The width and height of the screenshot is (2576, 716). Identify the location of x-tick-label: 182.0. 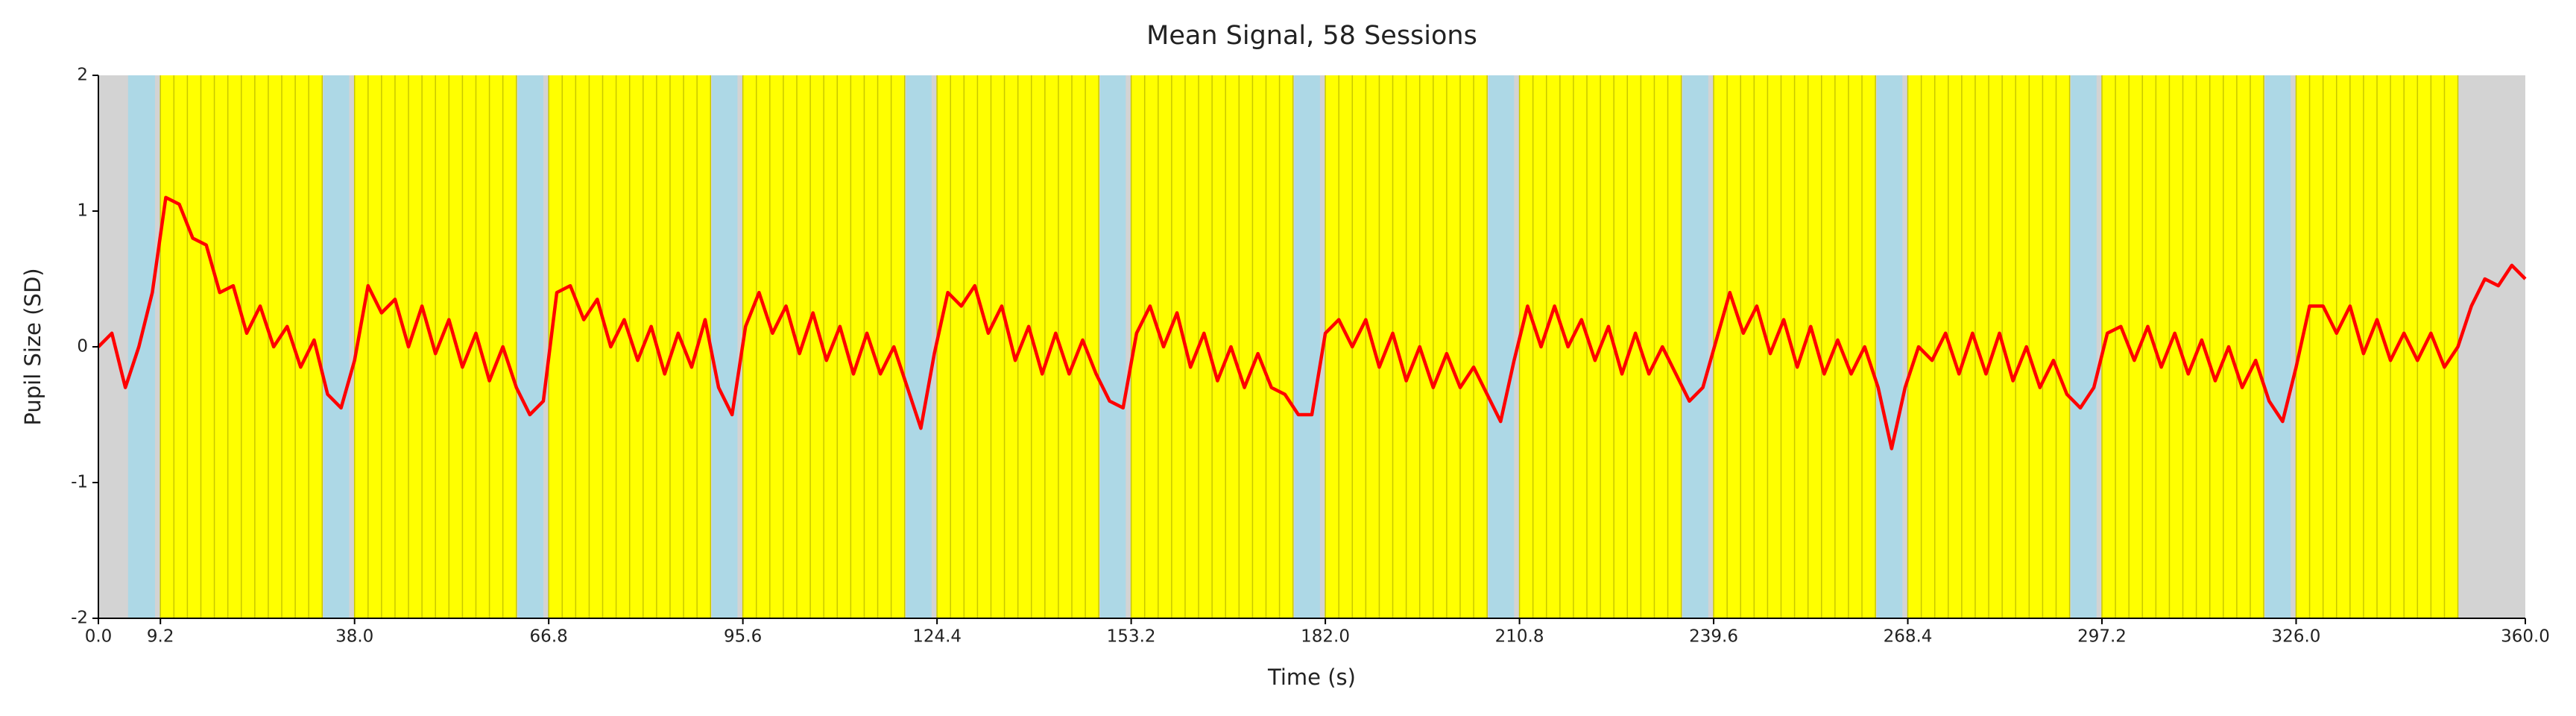
(1326, 637).